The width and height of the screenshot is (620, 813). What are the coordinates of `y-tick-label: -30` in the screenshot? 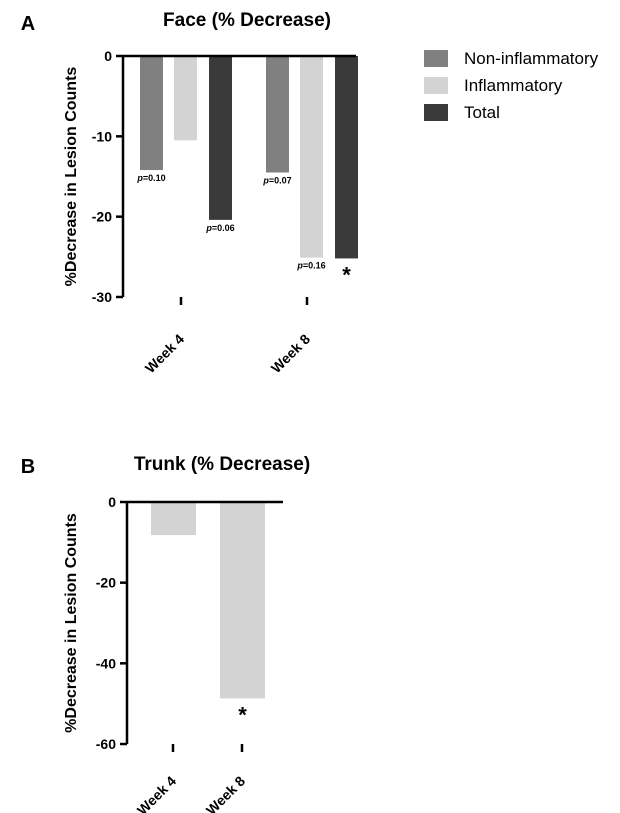 It's located at (102, 297).